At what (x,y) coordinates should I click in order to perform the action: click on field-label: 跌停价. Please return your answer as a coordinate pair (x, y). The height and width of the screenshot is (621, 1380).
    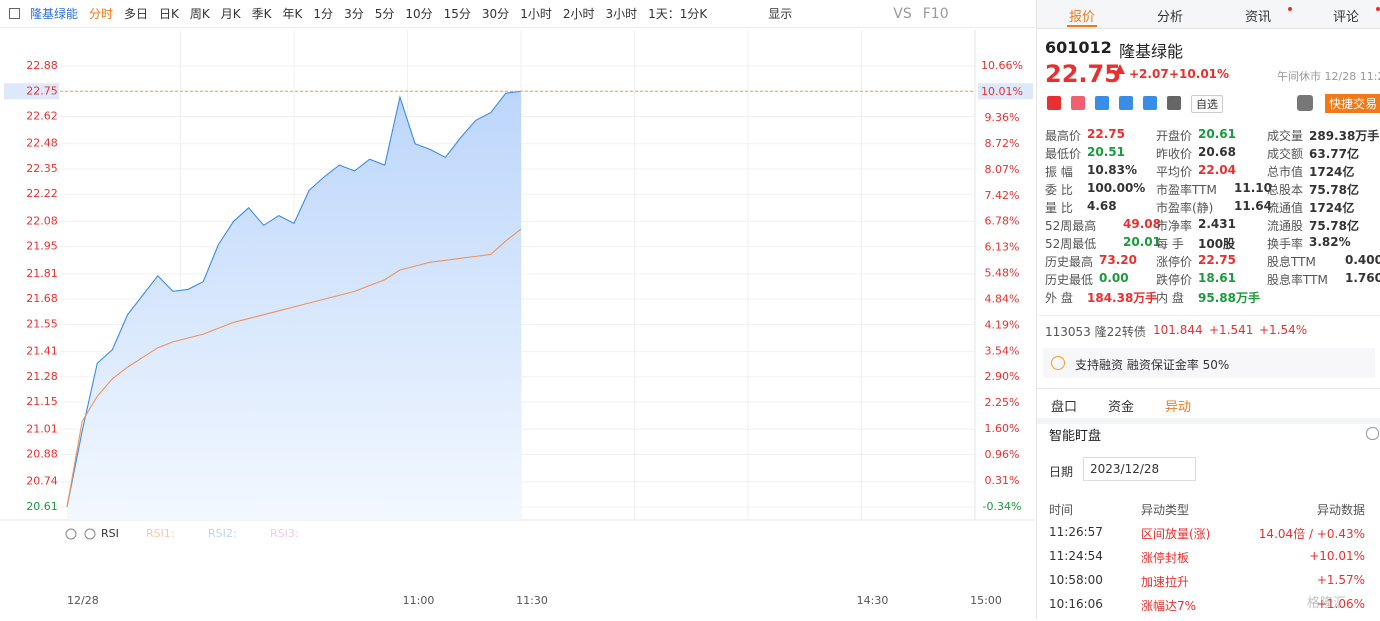
    Looking at the image, I should click on (1174, 280).